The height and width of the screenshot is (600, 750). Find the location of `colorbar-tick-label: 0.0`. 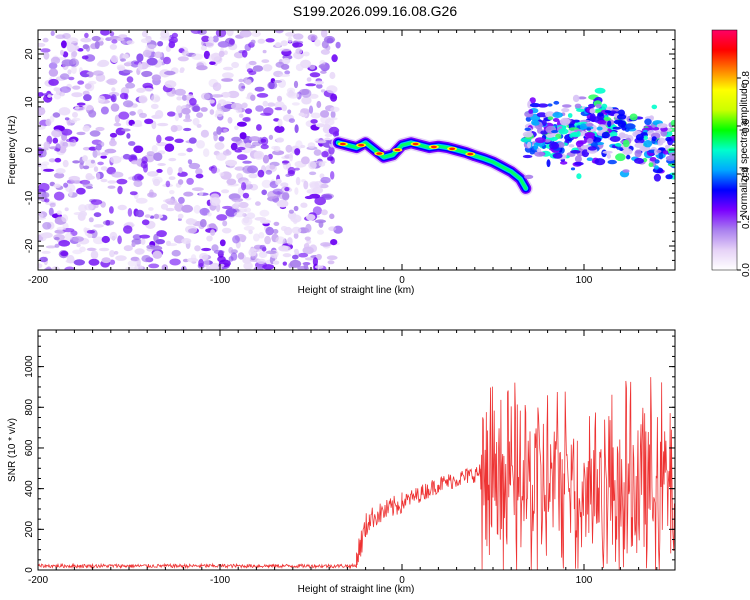

colorbar-tick-label: 0.0 is located at coordinates (745, 270).